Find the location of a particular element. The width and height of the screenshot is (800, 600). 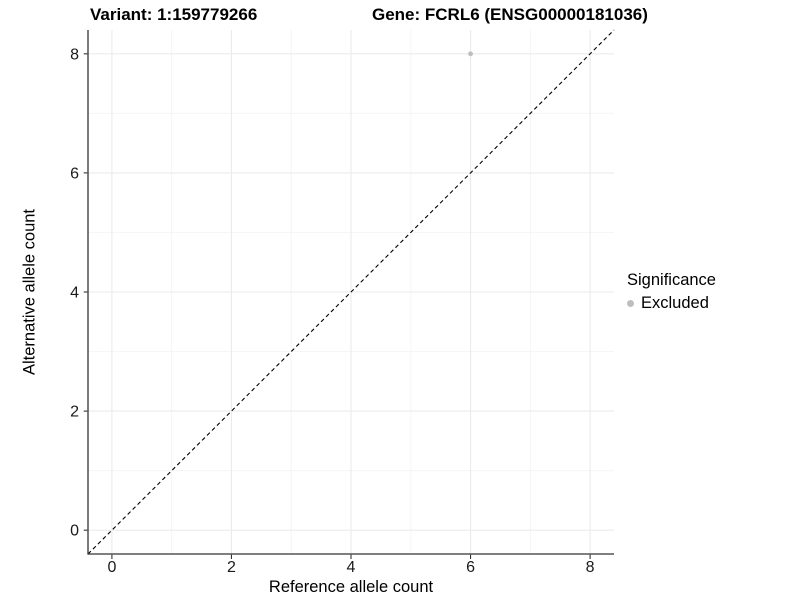

y-tick-label: 8 is located at coordinates (74, 54).